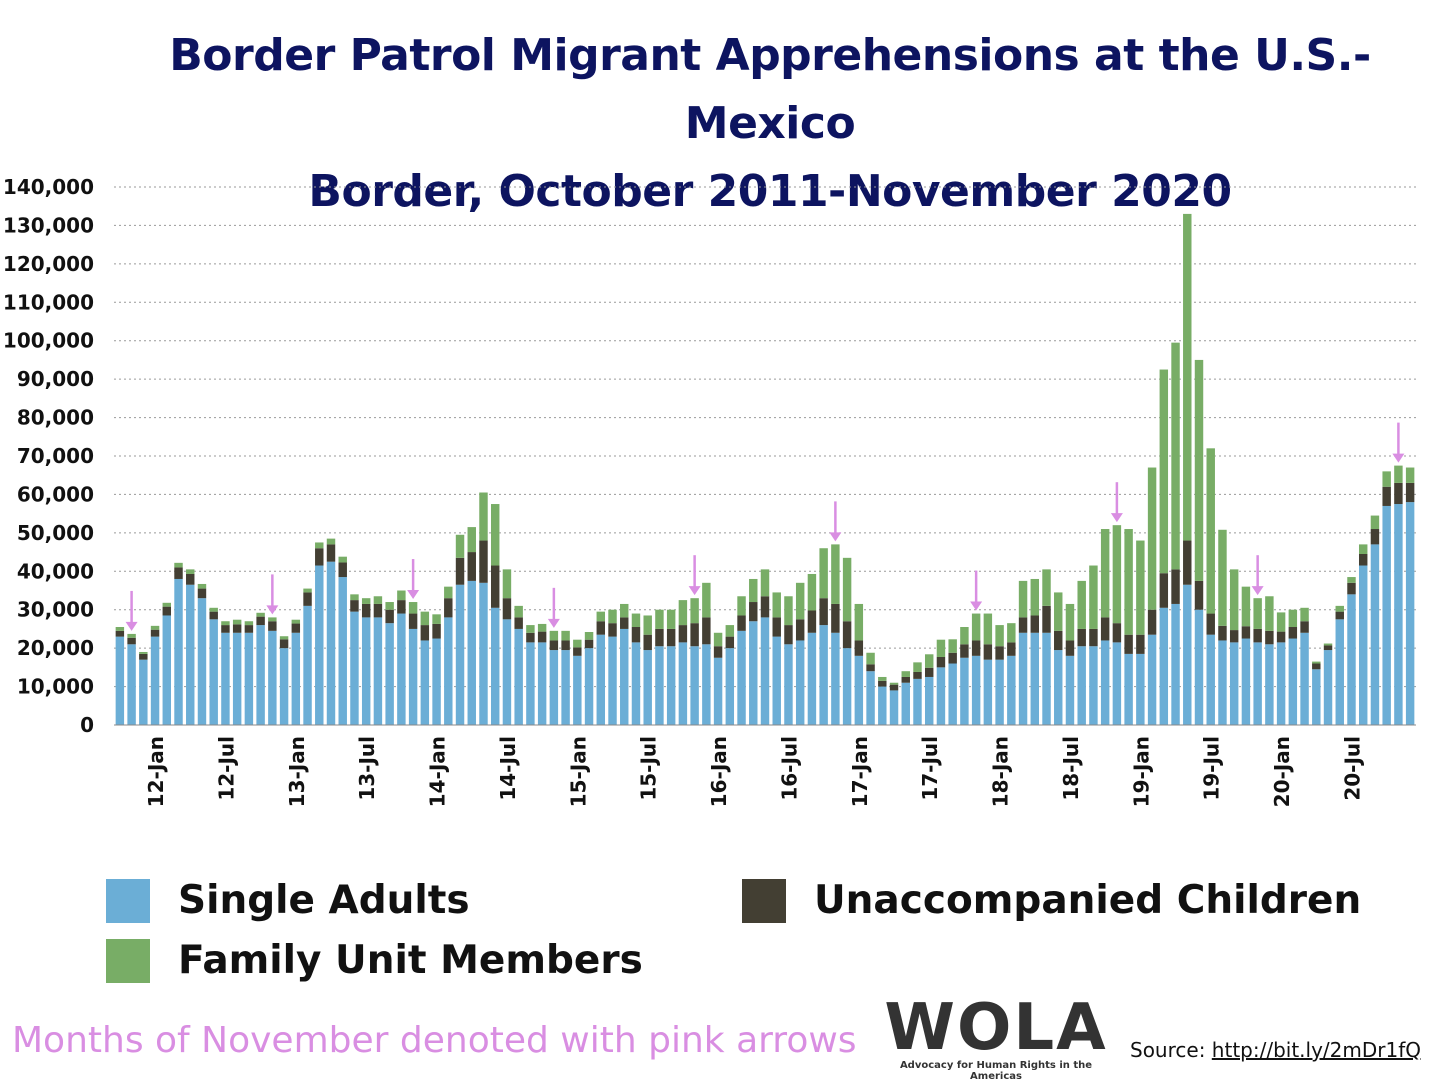 The width and height of the screenshot is (1440, 1082). I want to click on y-tick-label: 140,000, so click(48, 187).